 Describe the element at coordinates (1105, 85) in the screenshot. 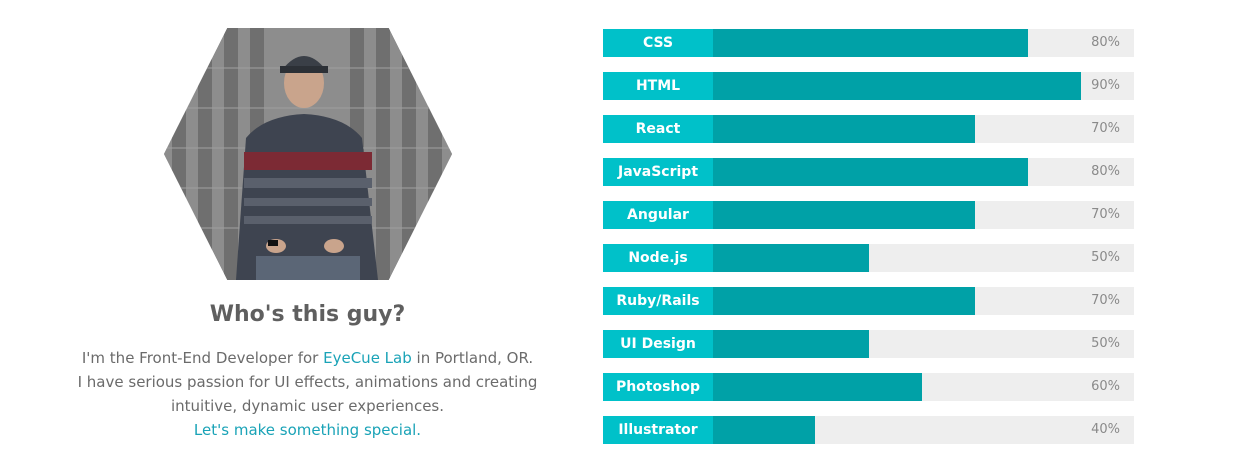

I see `skill-percent: 90%` at that location.